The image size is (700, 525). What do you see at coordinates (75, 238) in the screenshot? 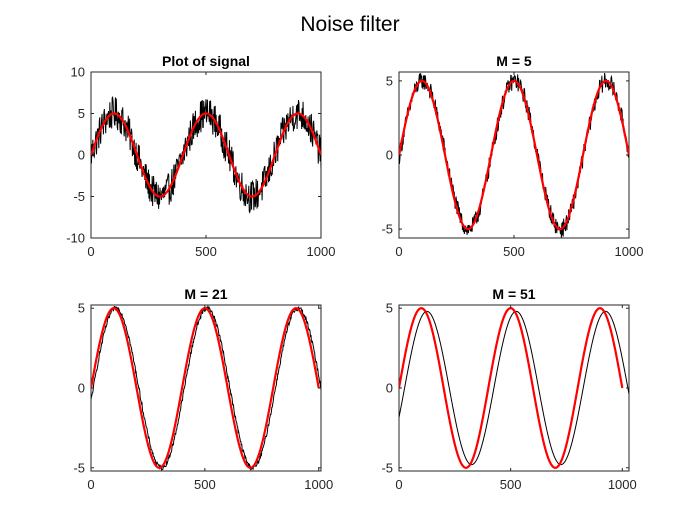
I see `y-tick-label: -10` at bounding box center [75, 238].